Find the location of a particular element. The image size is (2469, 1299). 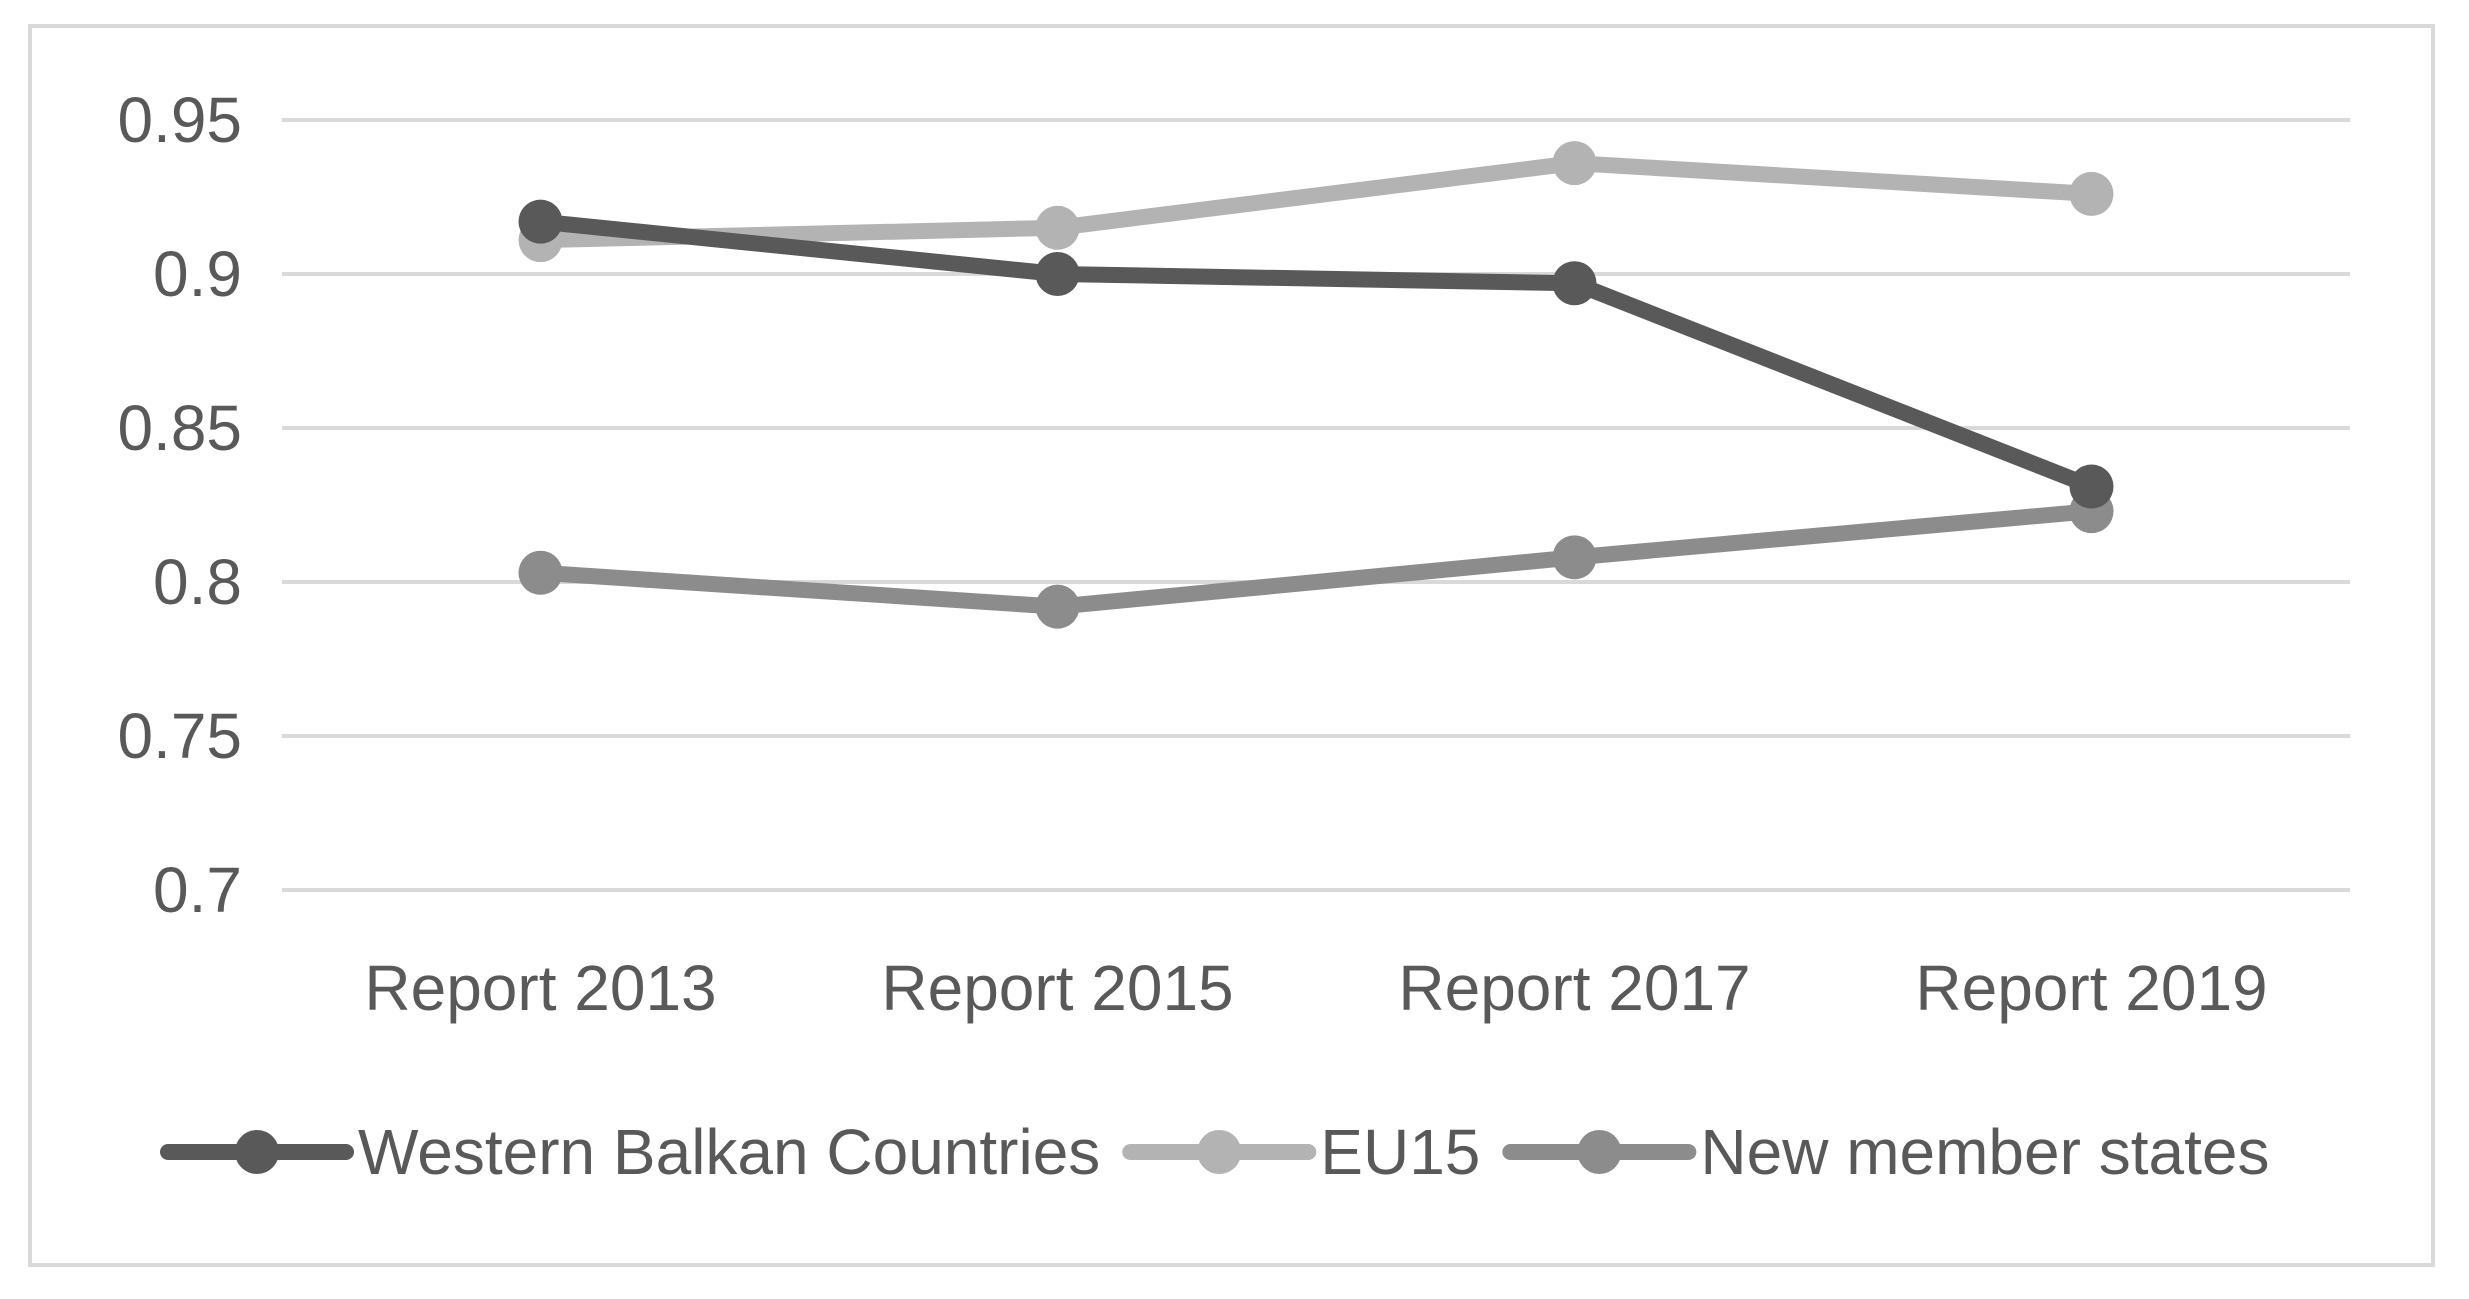

legend-item: New member states is located at coordinates (1885, 1152).